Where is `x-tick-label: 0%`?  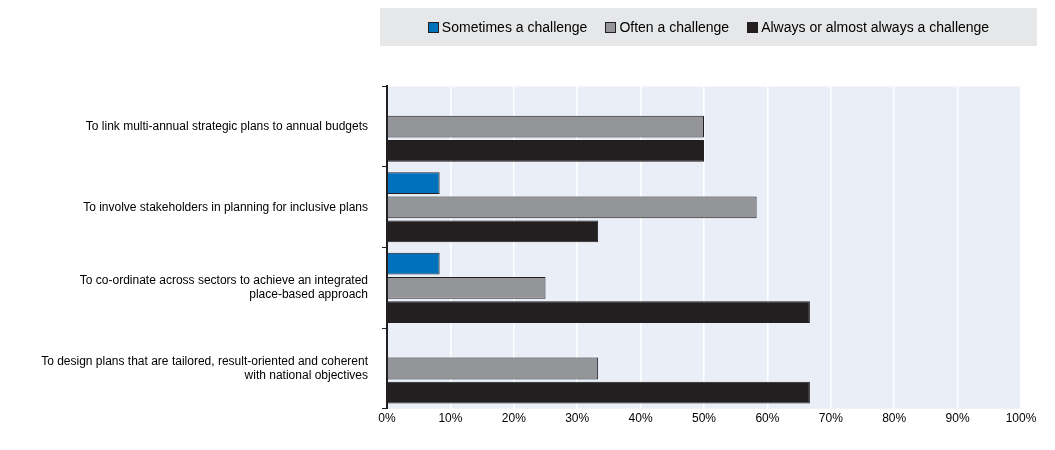
x-tick-label: 0% is located at coordinates (387, 418).